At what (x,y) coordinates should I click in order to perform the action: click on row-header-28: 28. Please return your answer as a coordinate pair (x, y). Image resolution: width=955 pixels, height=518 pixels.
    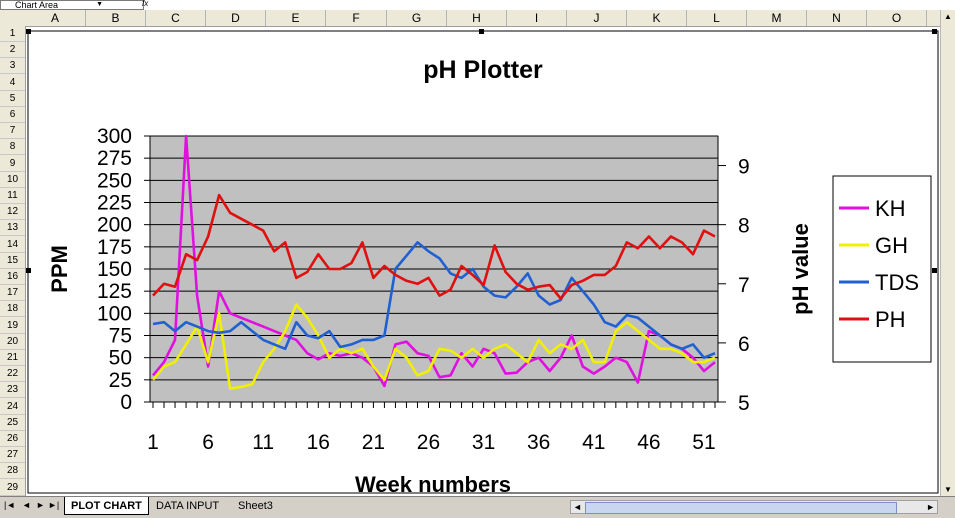
    Looking at the image, I should click on (12, 471).